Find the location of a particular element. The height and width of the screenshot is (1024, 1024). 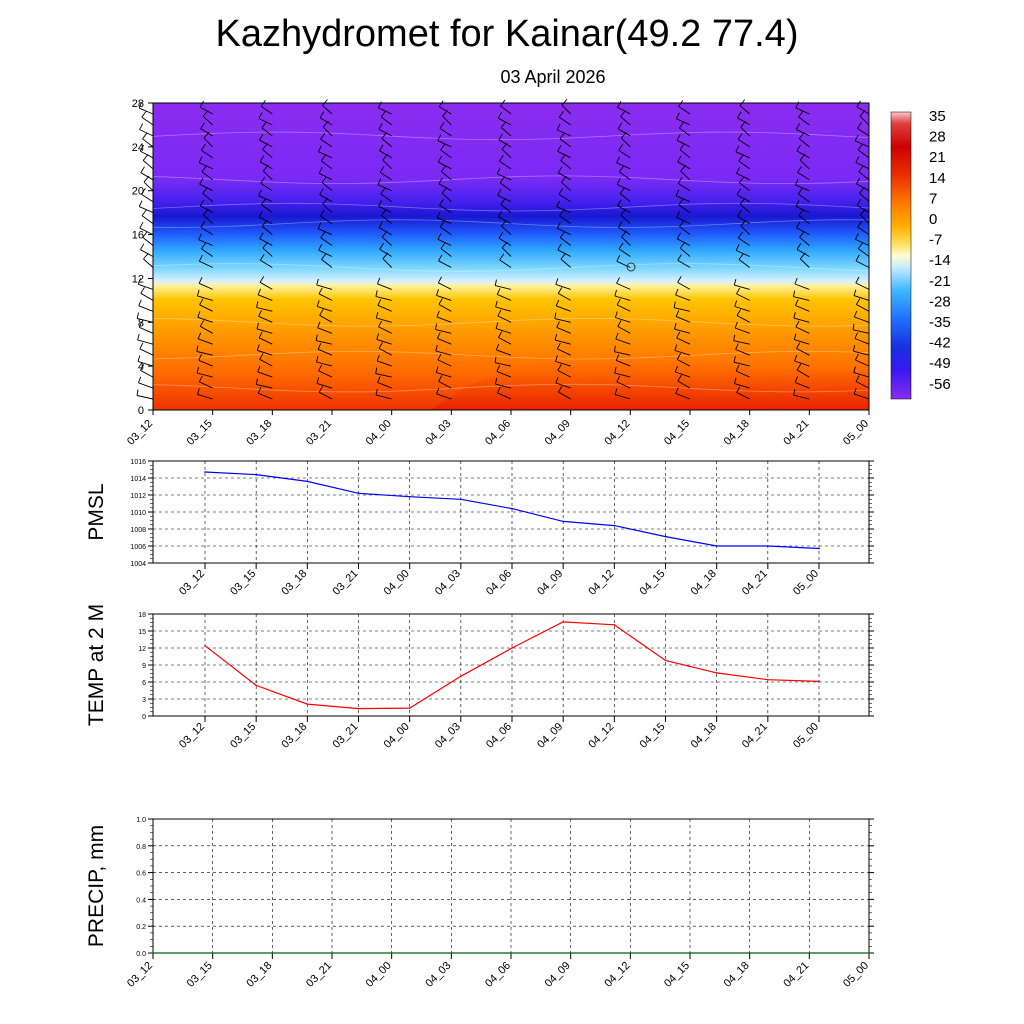

y-tick-label: 0.4 is located at coordinates (141, 900).